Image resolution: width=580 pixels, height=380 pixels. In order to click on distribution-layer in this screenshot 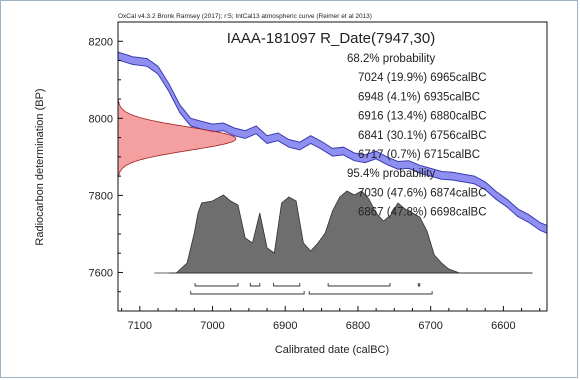, I will do `click(343, 232)`.